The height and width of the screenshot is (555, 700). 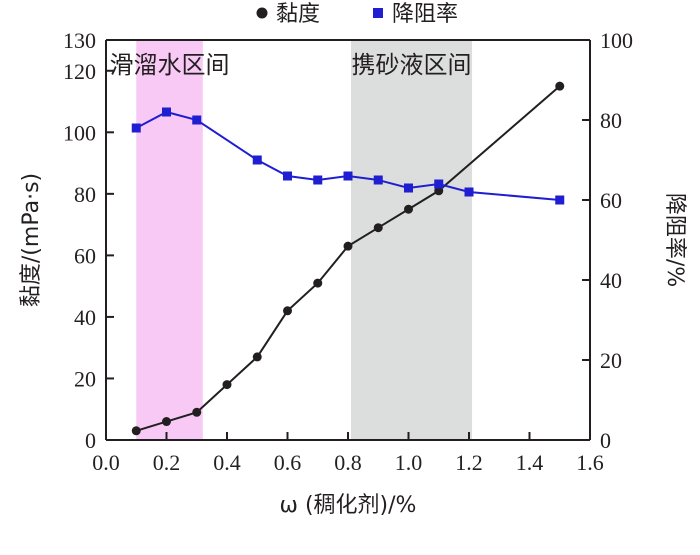 I want to click on y2-tick-label-1: 20, so click(x=611, y=360).